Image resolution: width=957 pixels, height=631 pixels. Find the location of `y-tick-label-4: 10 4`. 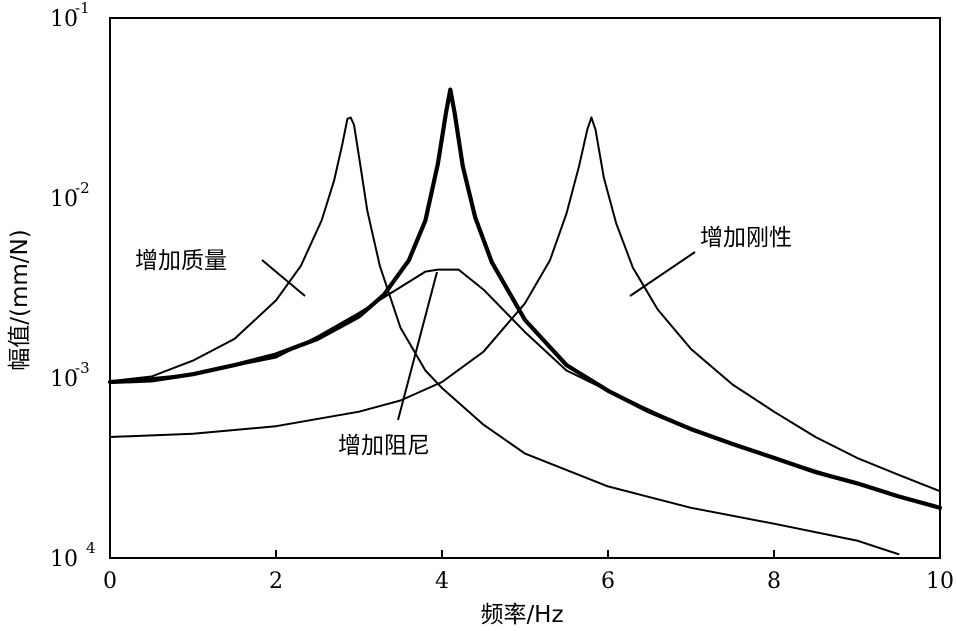

y-tick-label-4: 10 4 is located at coordinates (73, 555).